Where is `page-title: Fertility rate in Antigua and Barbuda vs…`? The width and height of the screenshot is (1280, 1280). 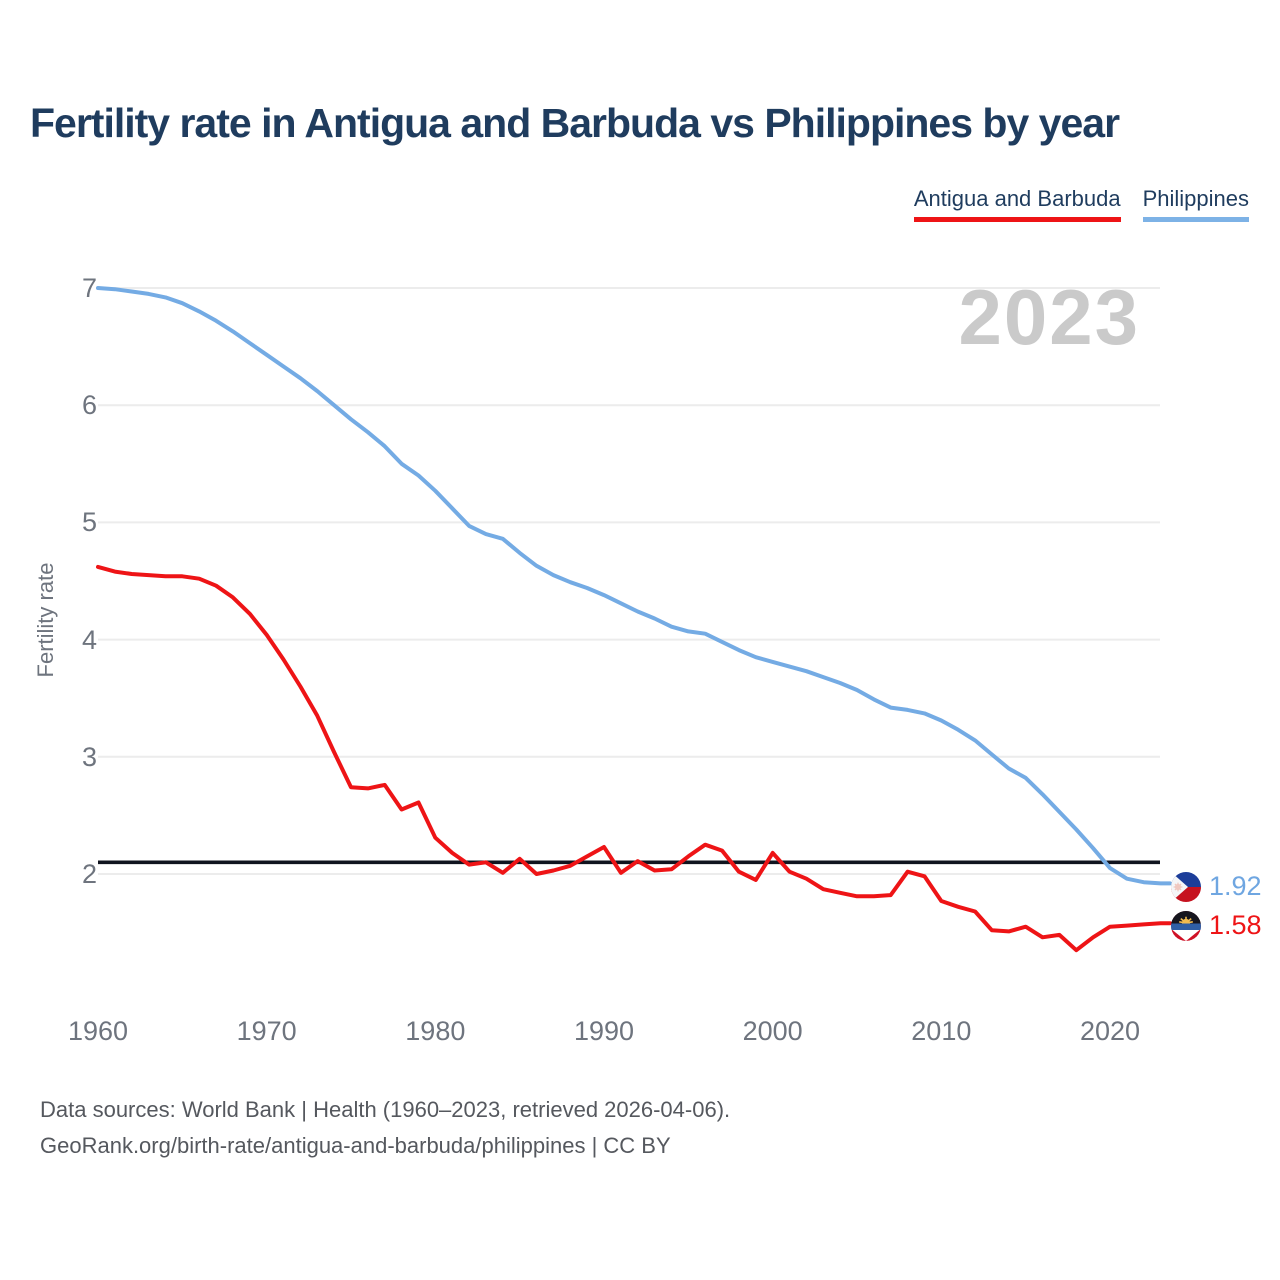
page-title: Fertility rate in Antigua and Barbuda vs… is located at coordinates (575, 123).